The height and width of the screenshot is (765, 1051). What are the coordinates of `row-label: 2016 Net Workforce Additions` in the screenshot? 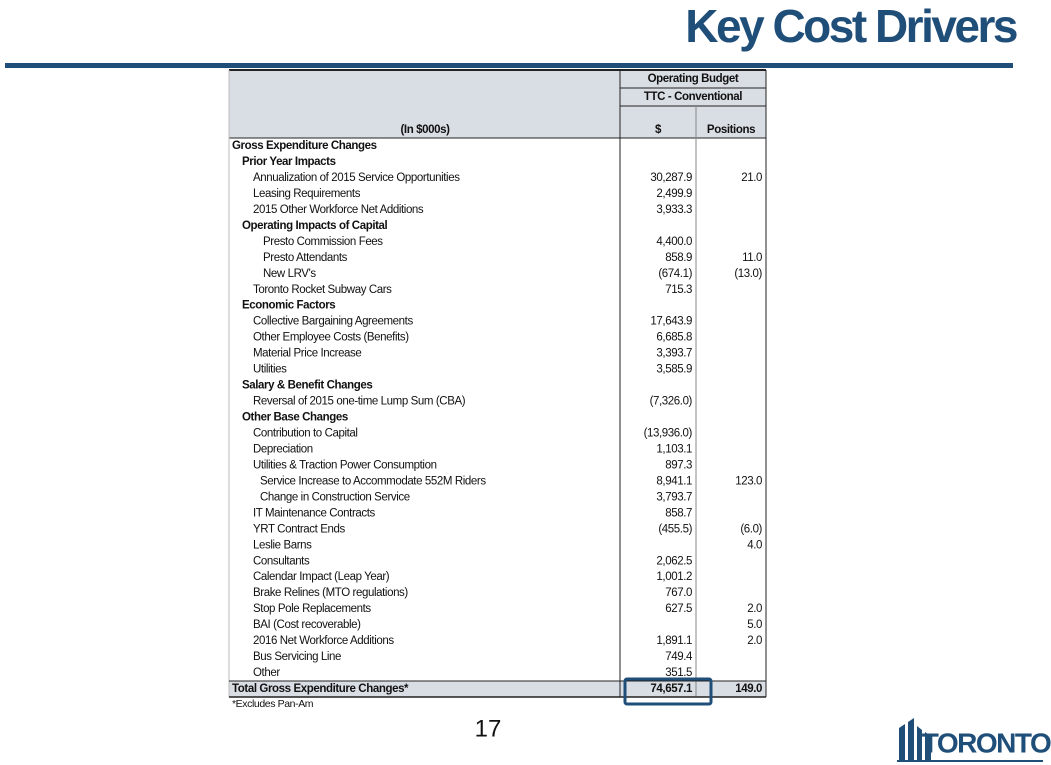 It's located at (323, 641).